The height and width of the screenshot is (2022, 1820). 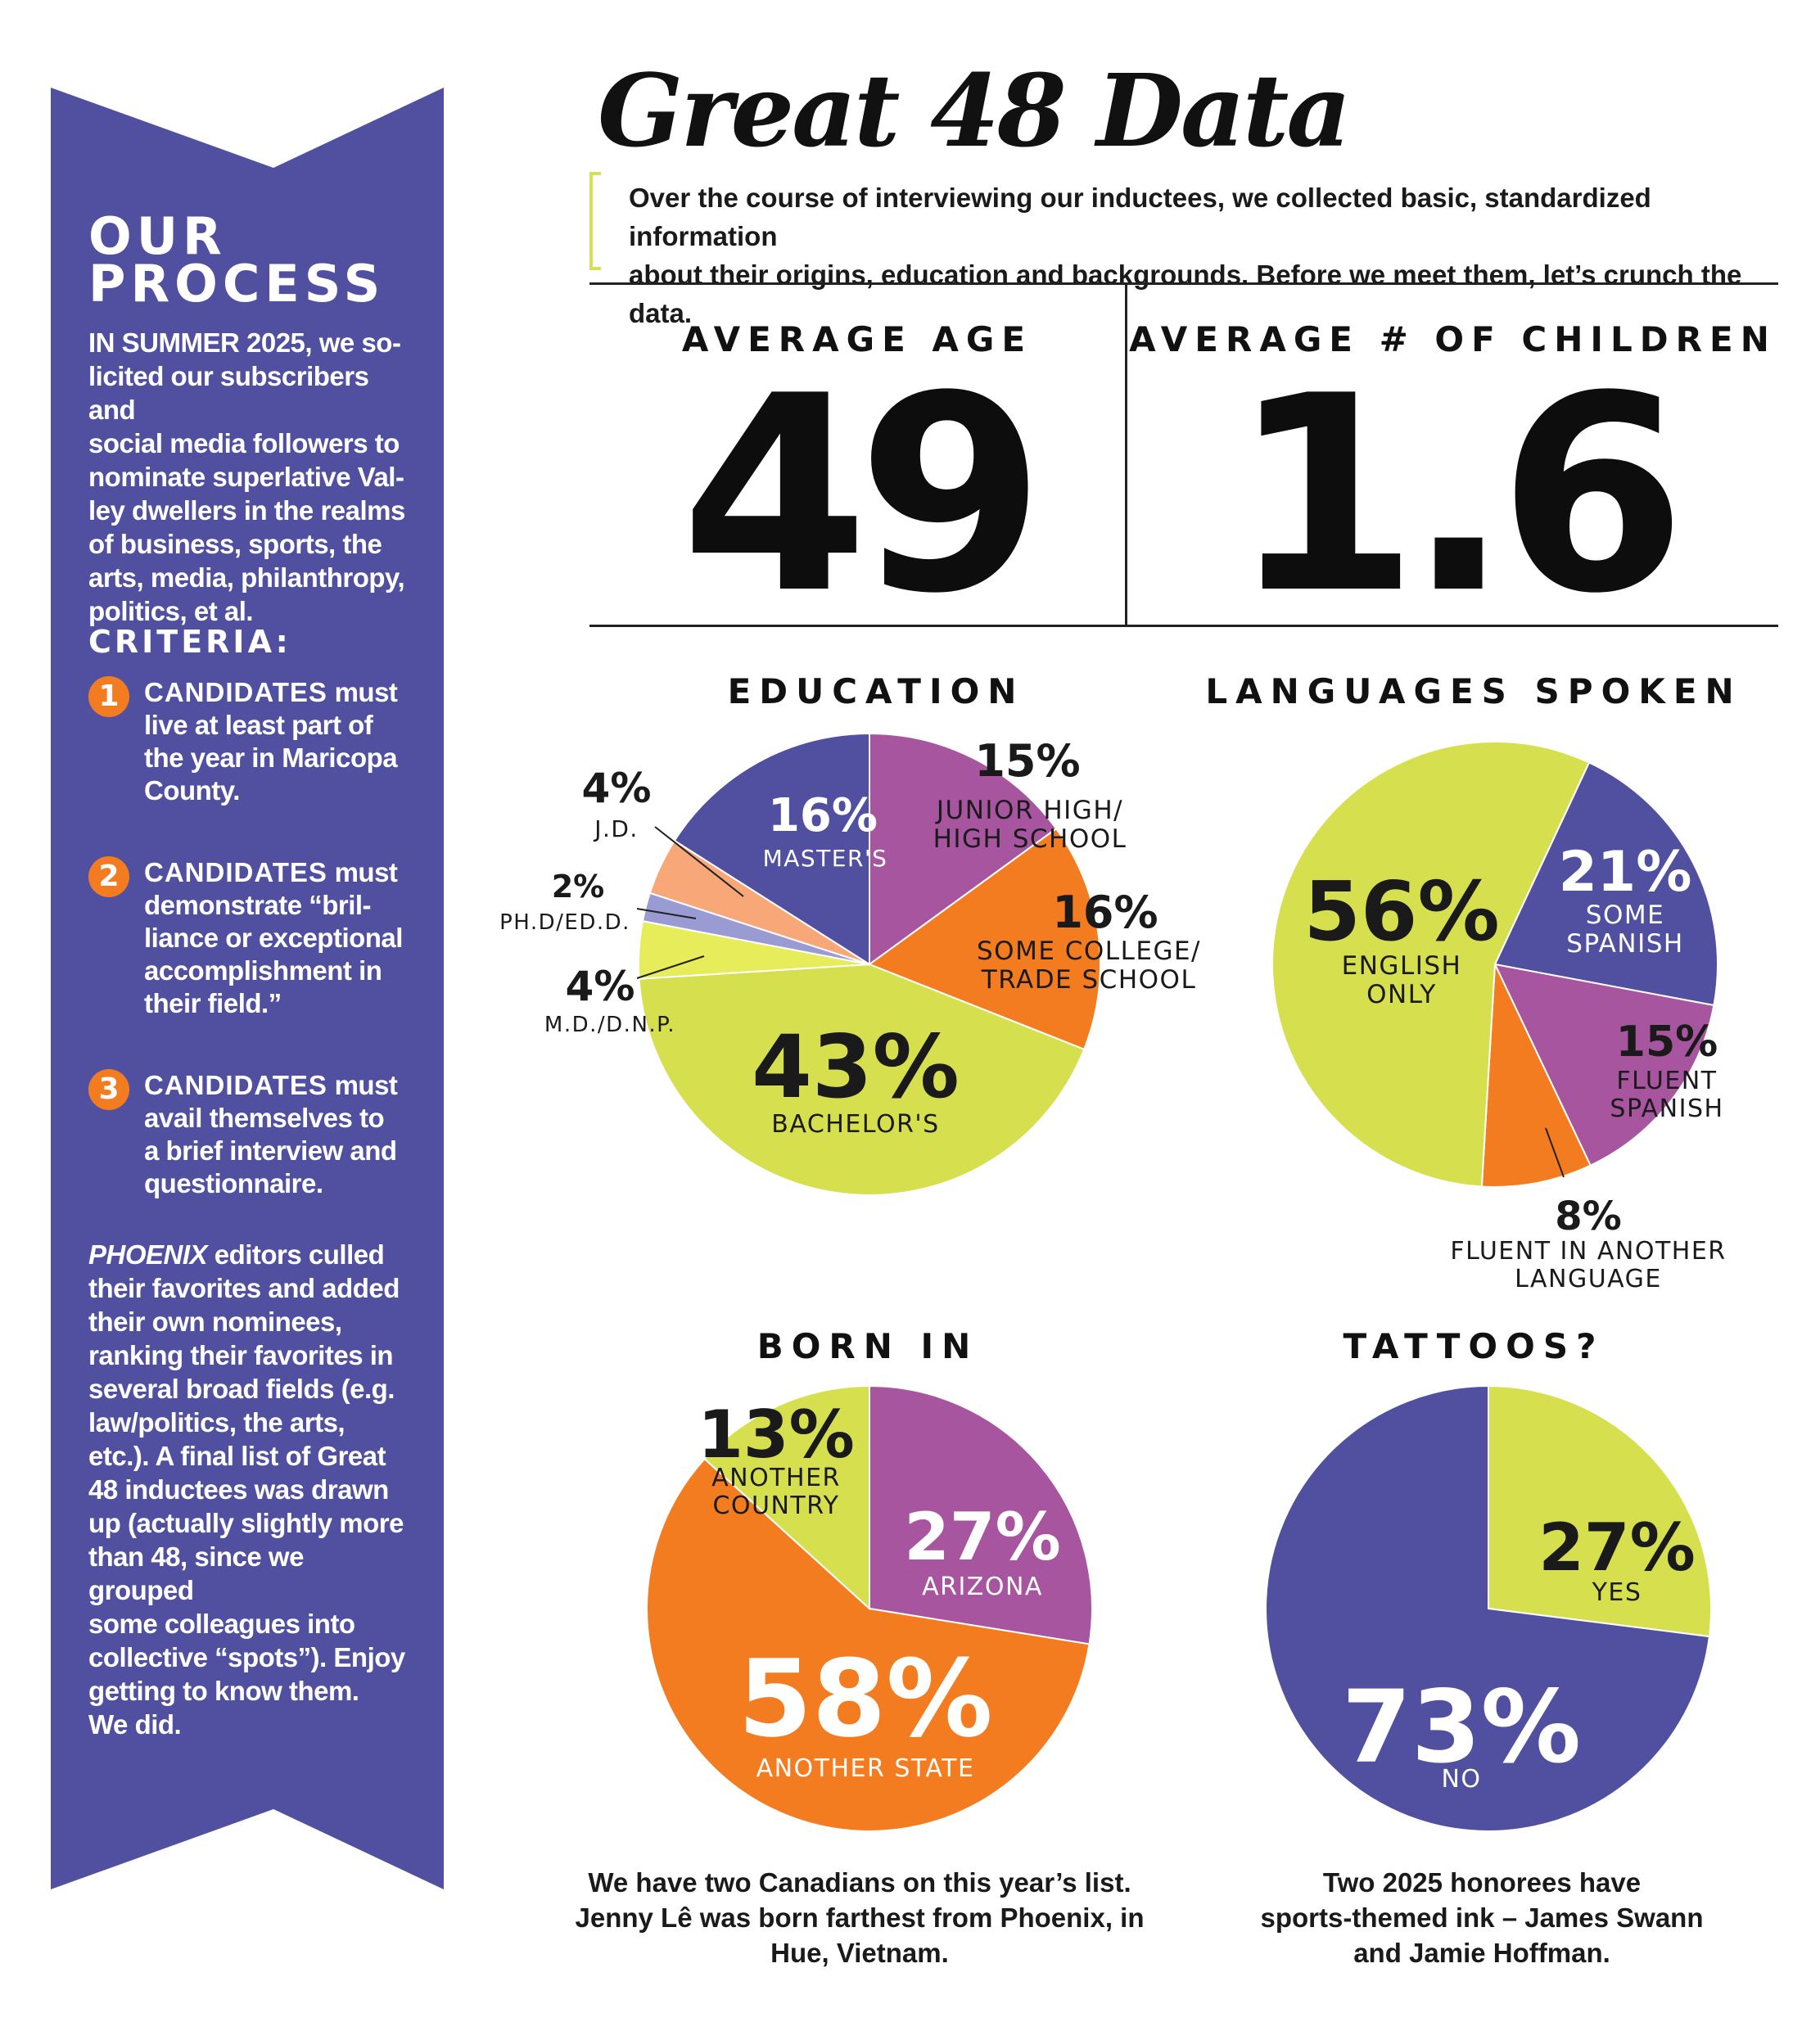 I want to click on closing-line: ranking their favorites in, so click(x=241, y=1355).